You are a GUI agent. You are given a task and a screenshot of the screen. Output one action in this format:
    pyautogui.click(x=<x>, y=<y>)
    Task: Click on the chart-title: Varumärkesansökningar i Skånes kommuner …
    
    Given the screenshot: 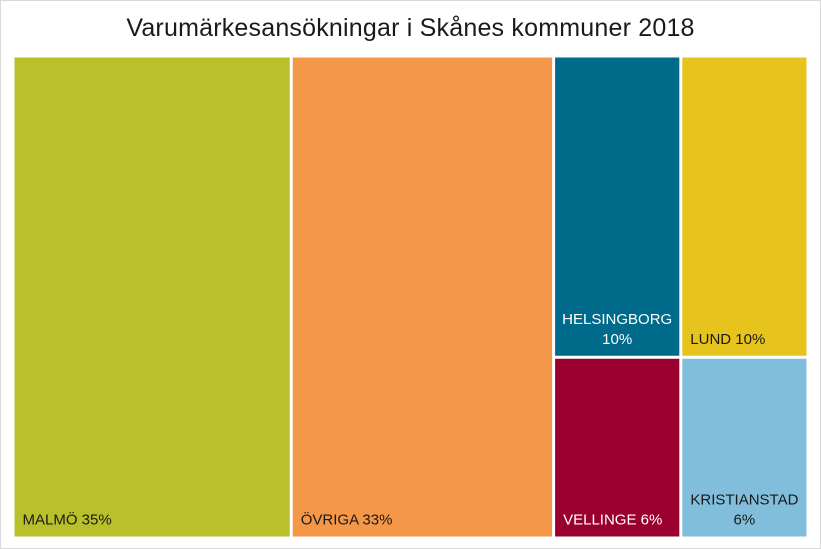 What is the action you would take?
    pyautogui.click(x=410, y=28)
    